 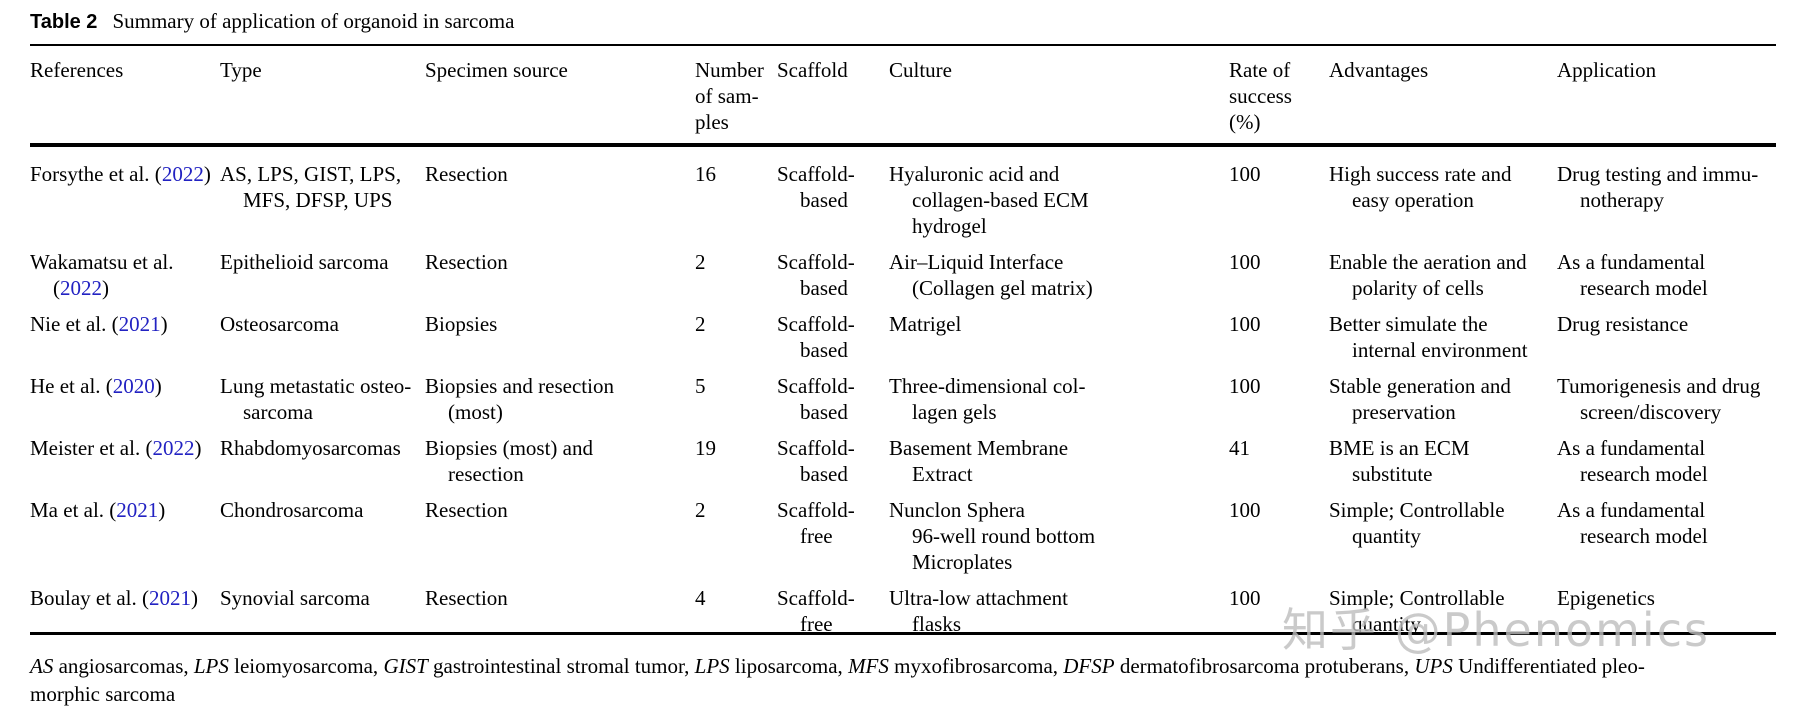 I want to click on cell-culture: Basement Membrane Extract, so click(x=979, y=461).